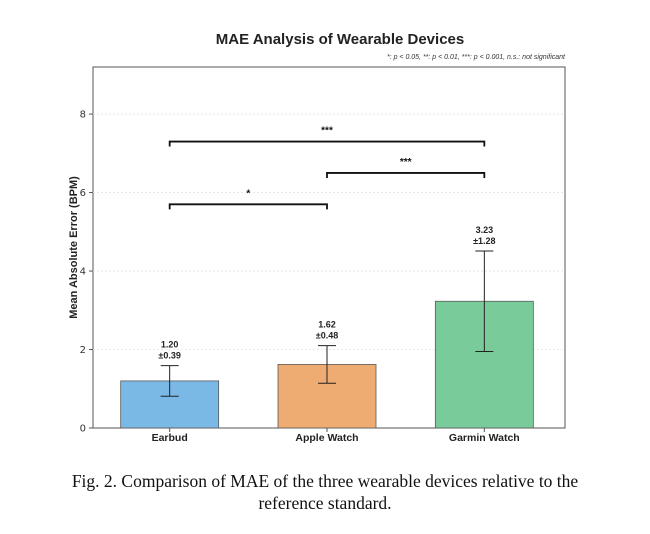 This screenshot has height=534, width=650. Describe the element at coordinates (484, 438) in the screenshot. I see `x-tick-label: Garmin Watch` at that location.